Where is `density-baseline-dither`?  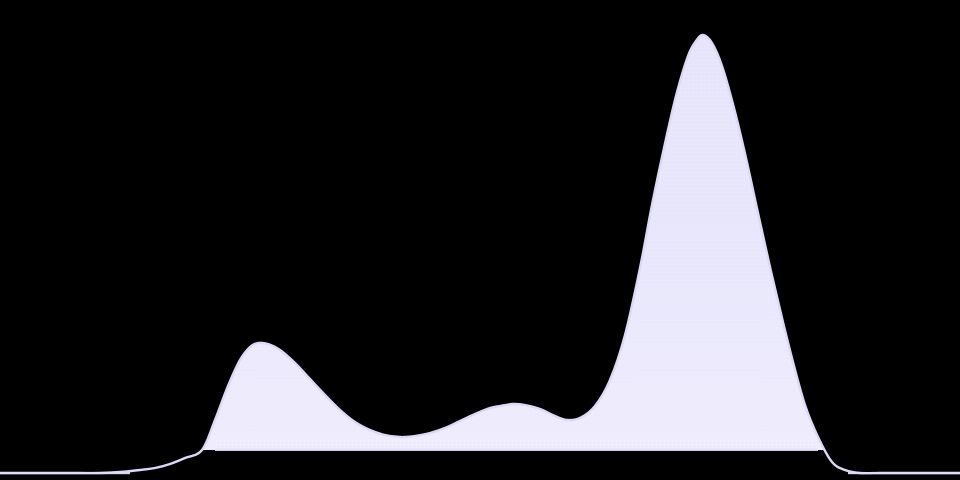
density-baseline-dither is located at coordinates (516, 447).